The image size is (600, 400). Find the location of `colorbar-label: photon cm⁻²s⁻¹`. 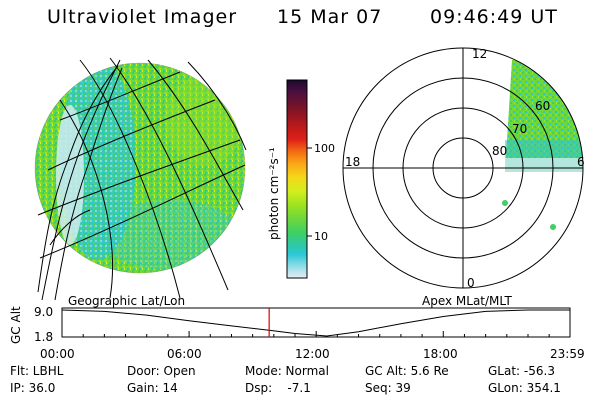

colorbar-label: photon cm⁻²s⁻¹ is located at coordinates (274, 193).